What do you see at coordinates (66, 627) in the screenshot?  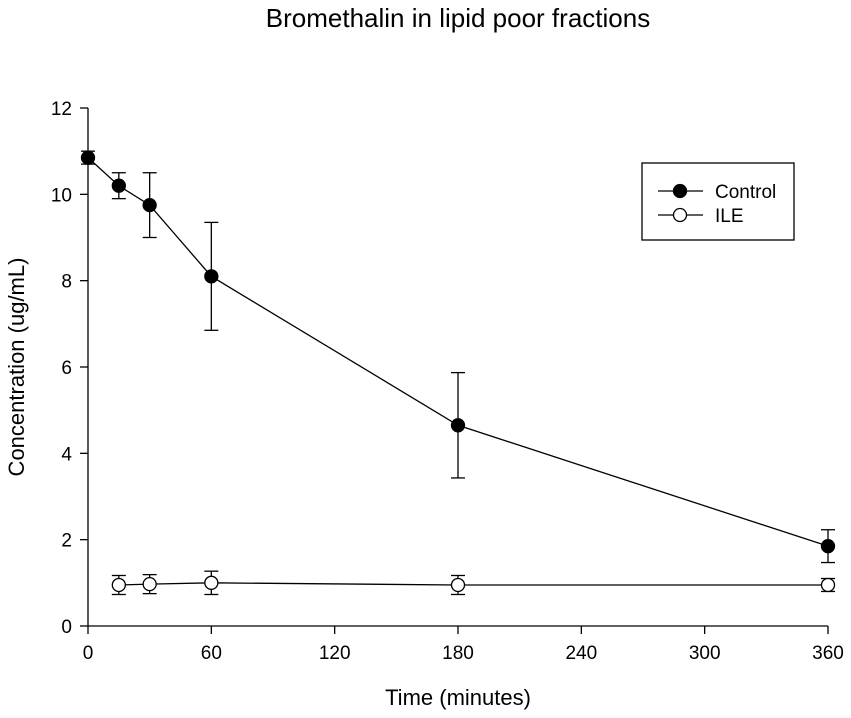 I see `y-tick-label: 0` at bounding box center [66, 627].